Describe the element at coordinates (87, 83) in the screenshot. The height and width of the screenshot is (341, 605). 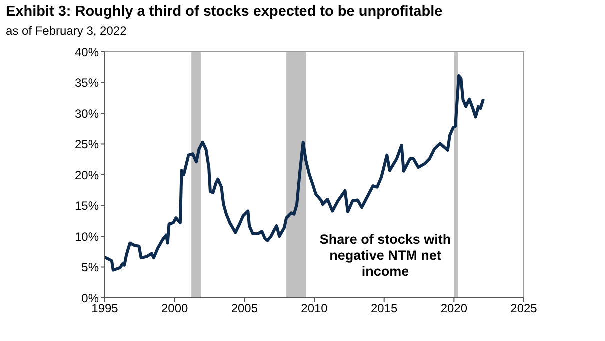
I see `y-tick-label: 35%` at that location.